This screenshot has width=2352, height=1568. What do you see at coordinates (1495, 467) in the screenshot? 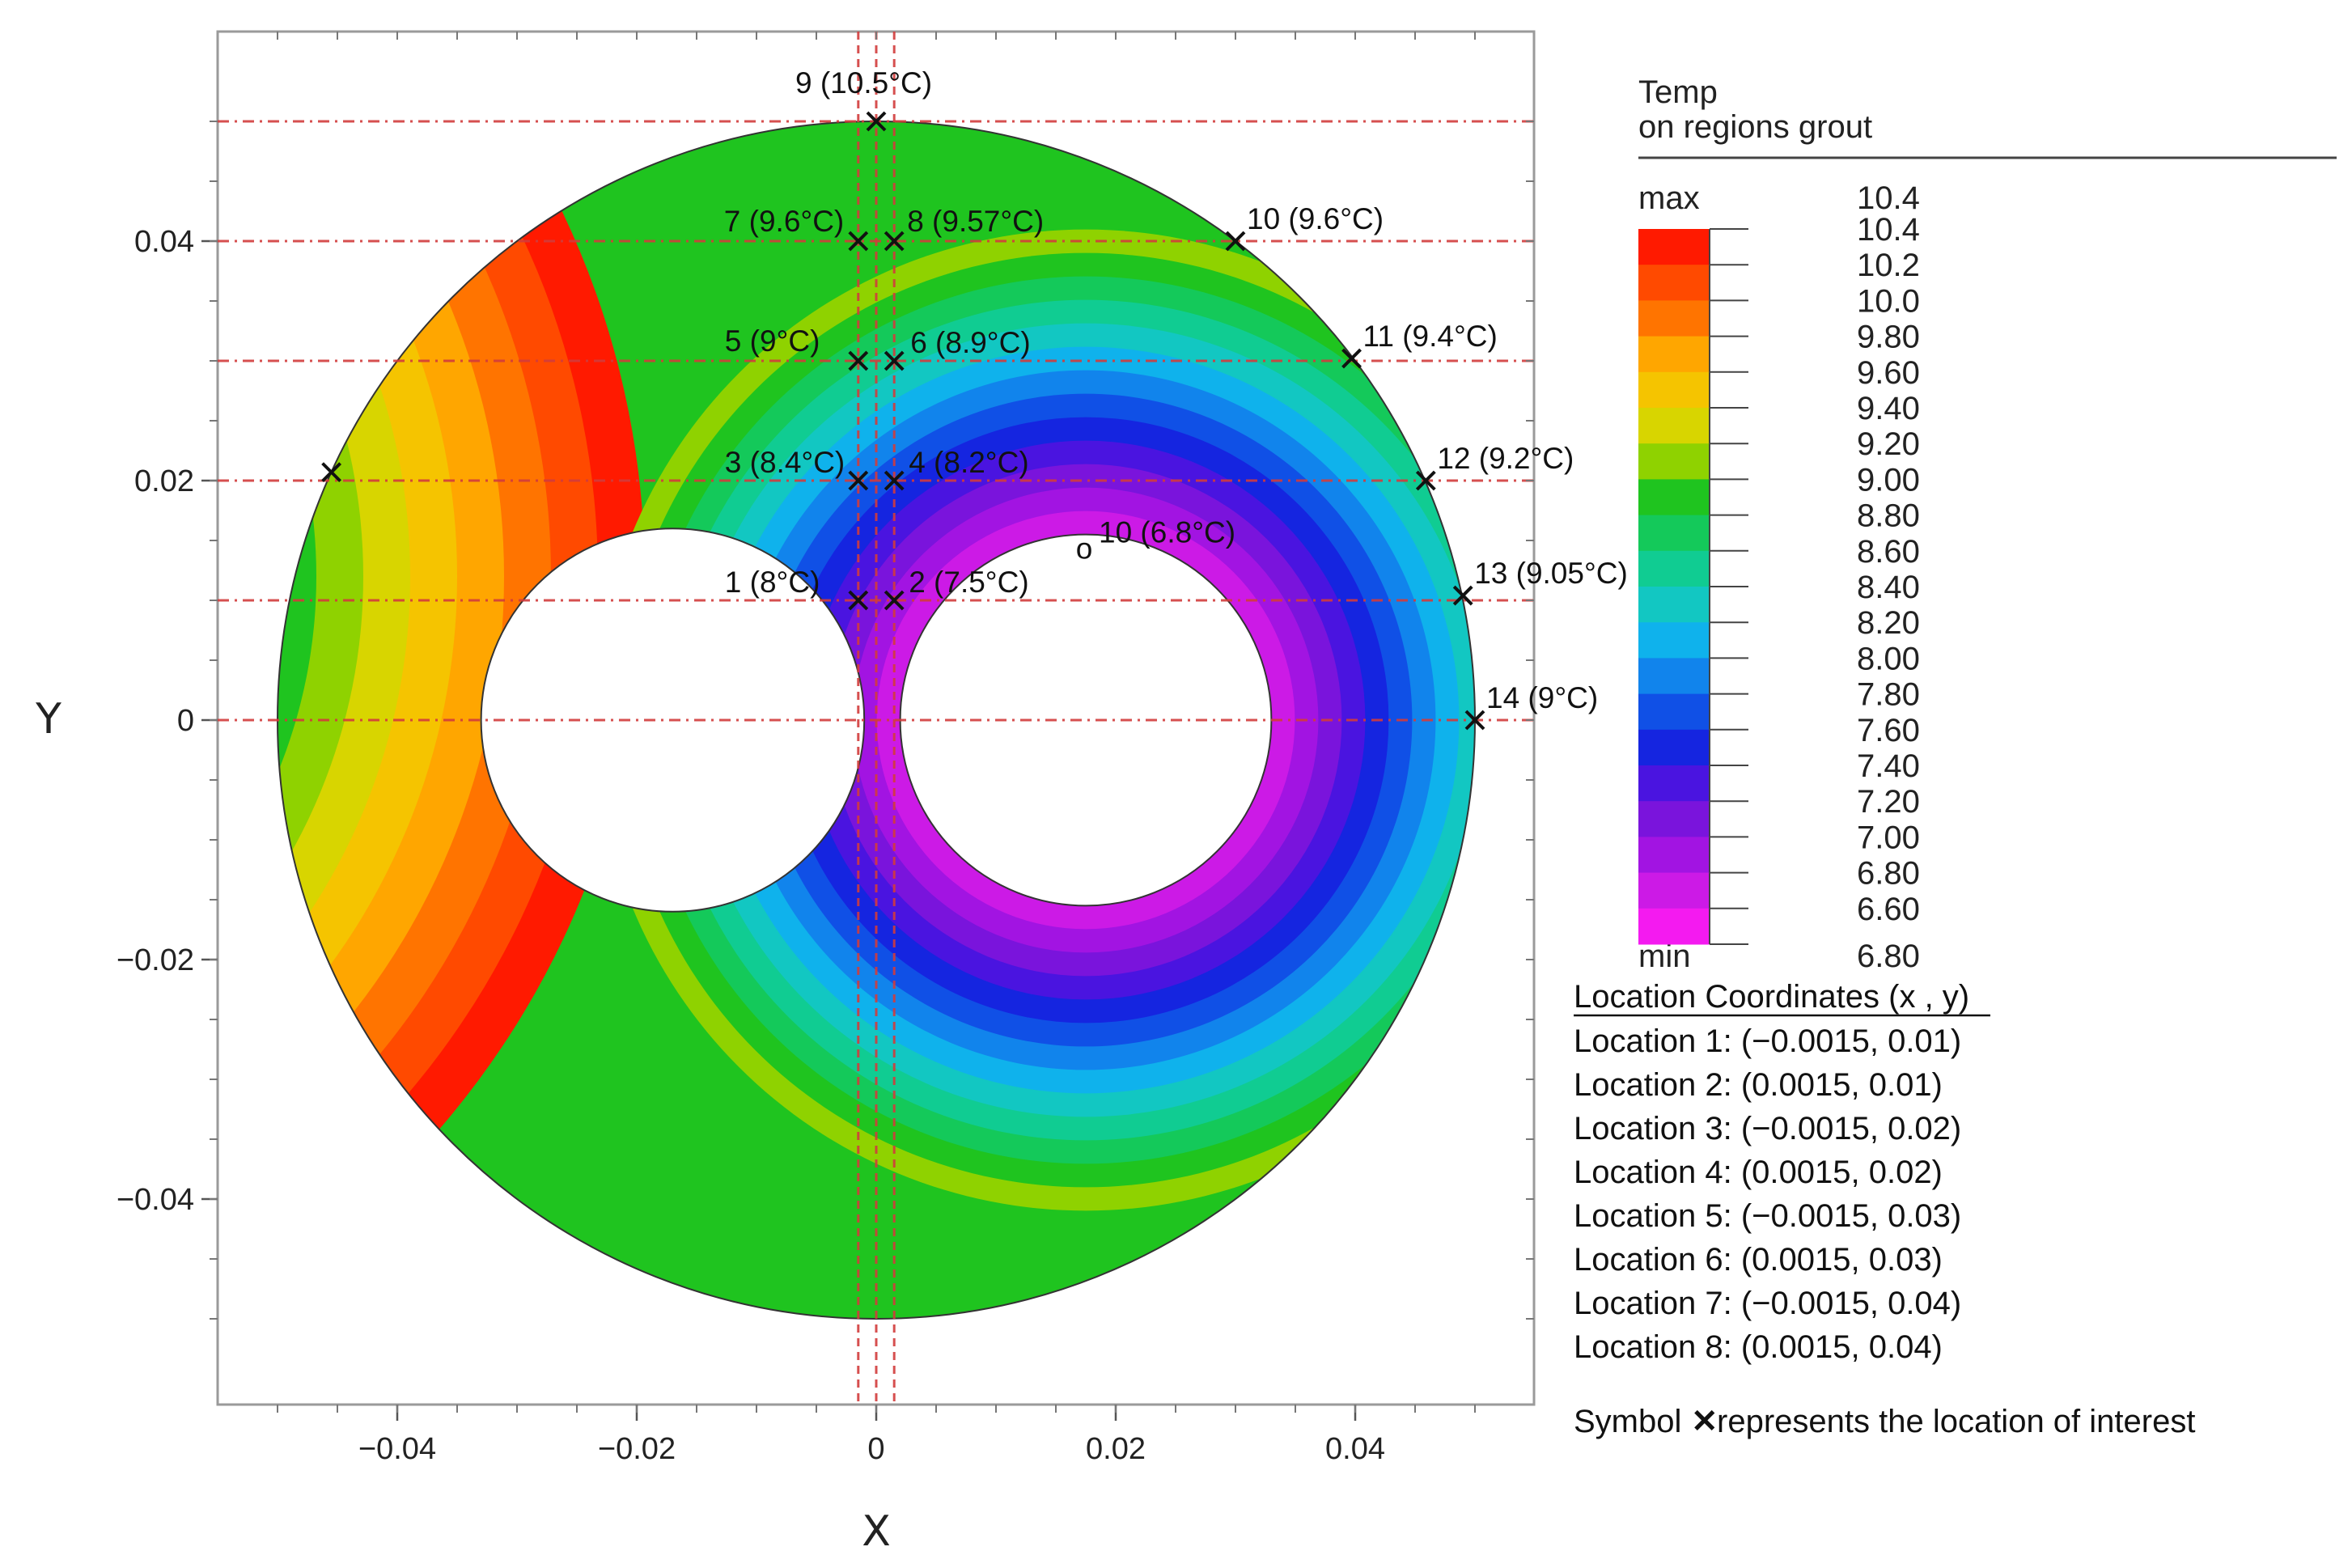
I see `location-marker-12: 12 (9.2°C)` at bounding box center [1495, 467].